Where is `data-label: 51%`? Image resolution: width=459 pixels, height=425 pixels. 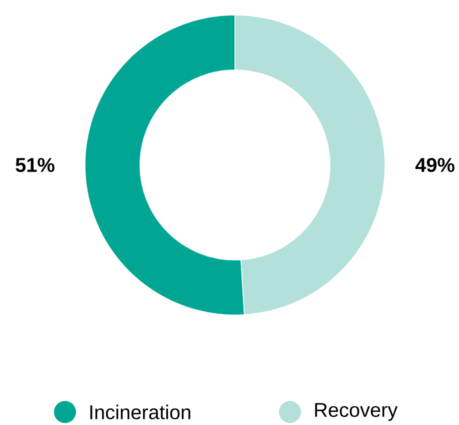
data-label: 51% is located at coordinates (35, 165).